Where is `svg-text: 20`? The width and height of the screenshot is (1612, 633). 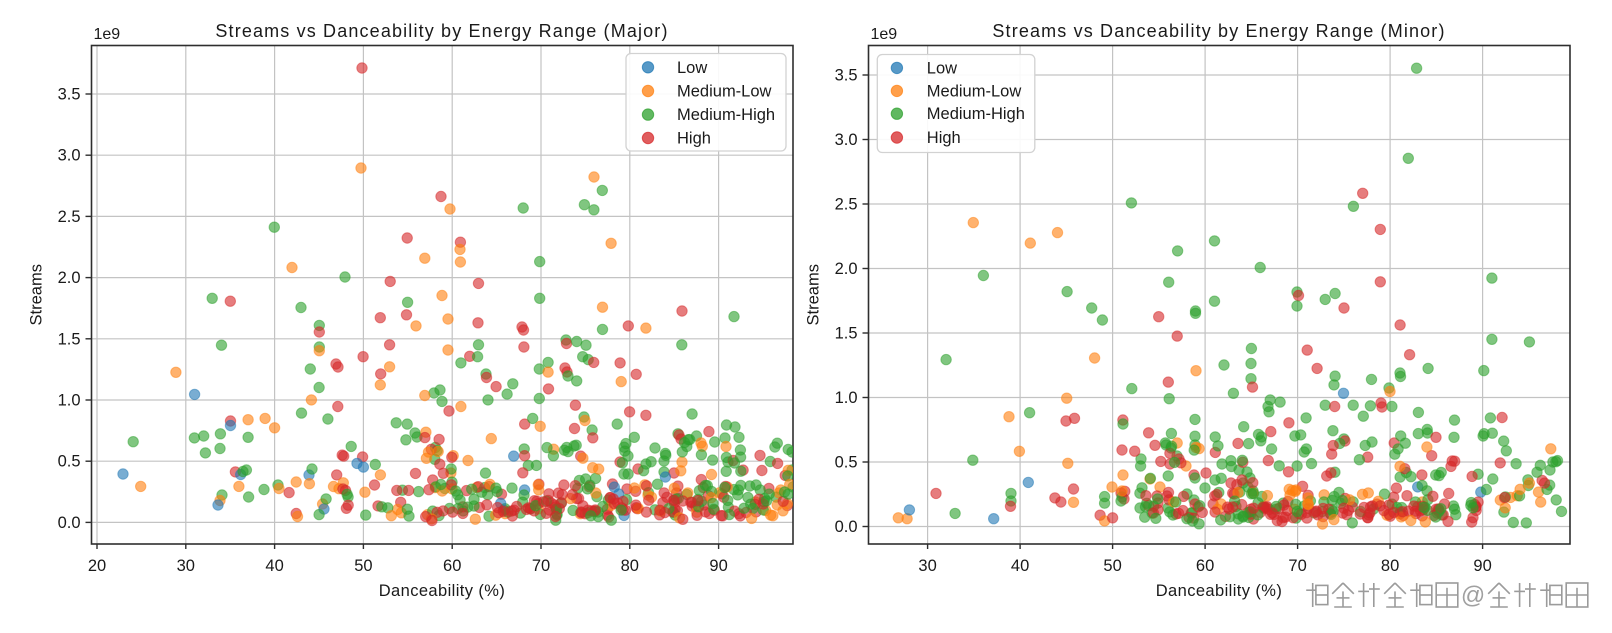
svg-text: 20 is located at coordinates (97, 566).